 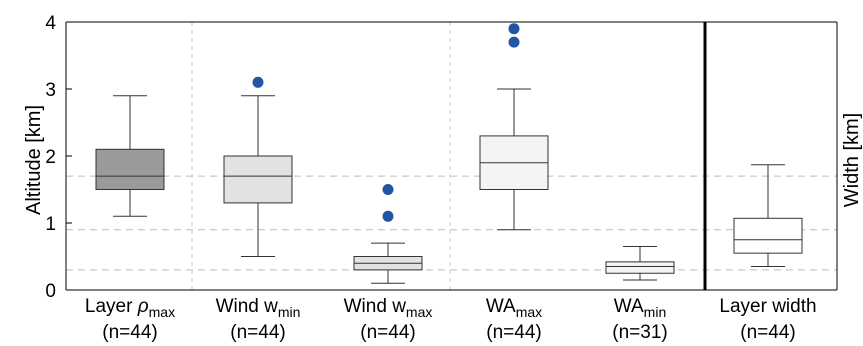 I want to click on y-tick-label-0: 0, so click(x=50, y=291).